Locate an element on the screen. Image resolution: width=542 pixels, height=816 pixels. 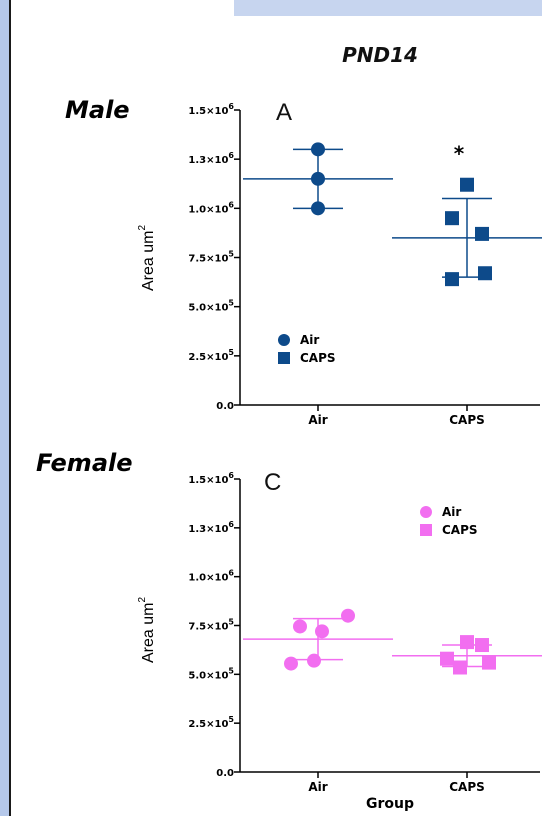
significance-marker: * is located at coordinates (459, 154).